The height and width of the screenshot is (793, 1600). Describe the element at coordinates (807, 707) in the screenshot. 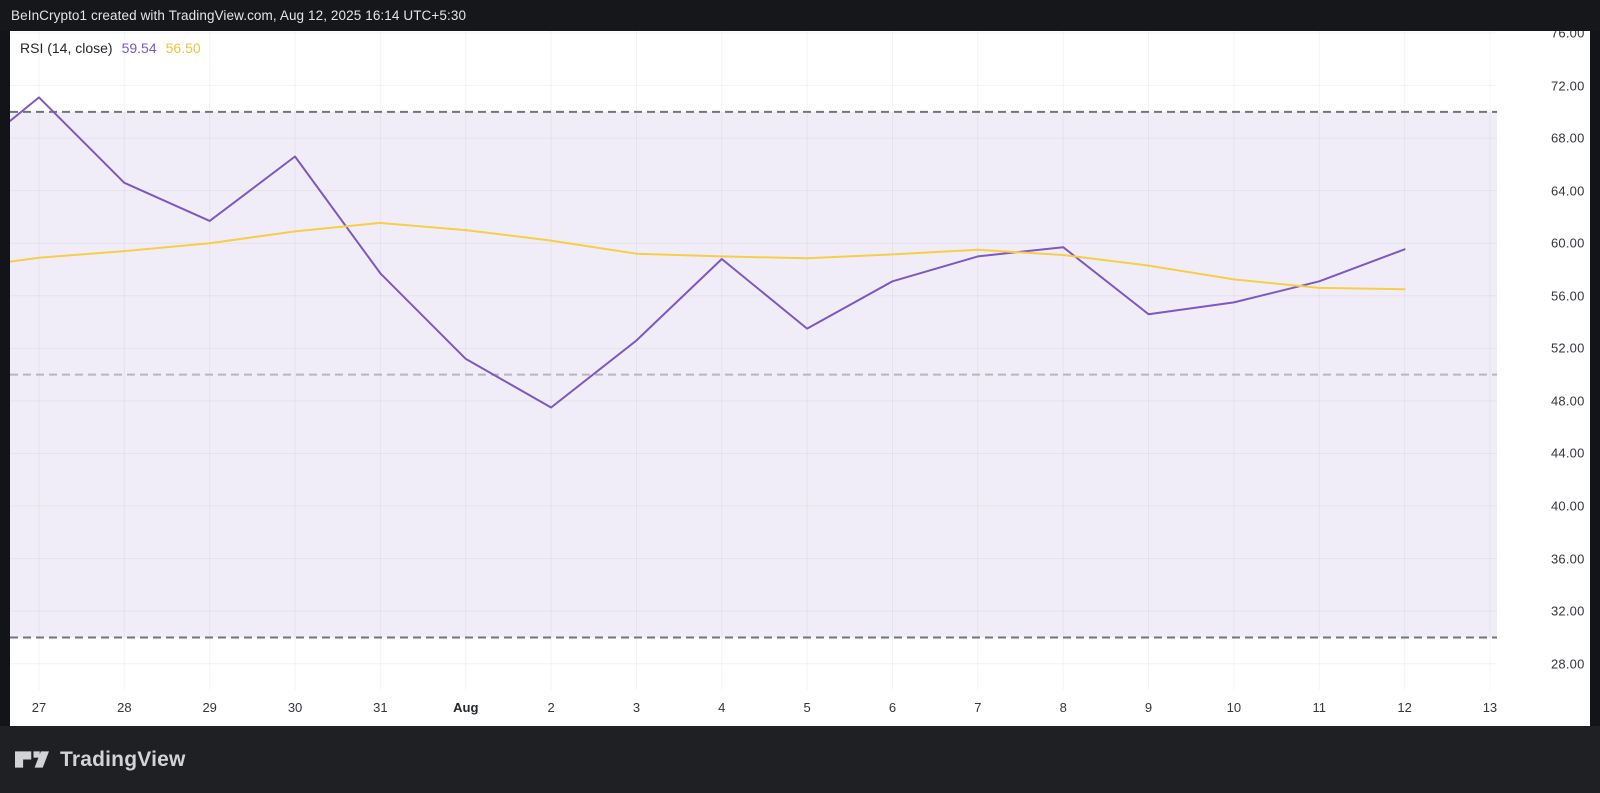

I see `x-tick-label: 5` at that location.